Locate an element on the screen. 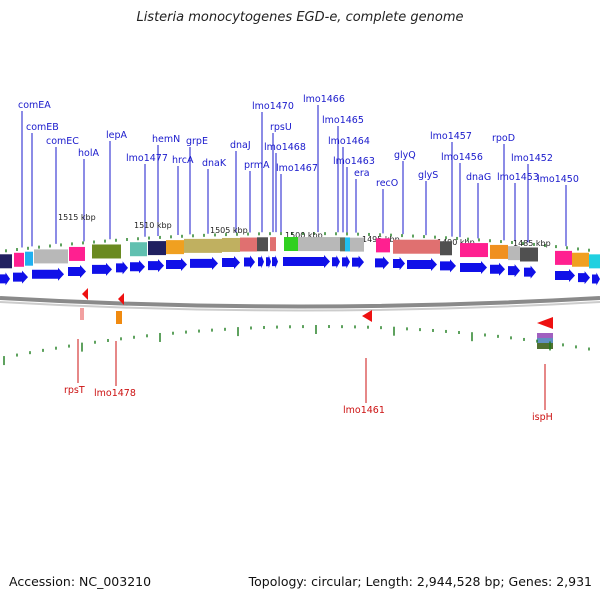  outer-tick-row is located at coordinates (297, 242).